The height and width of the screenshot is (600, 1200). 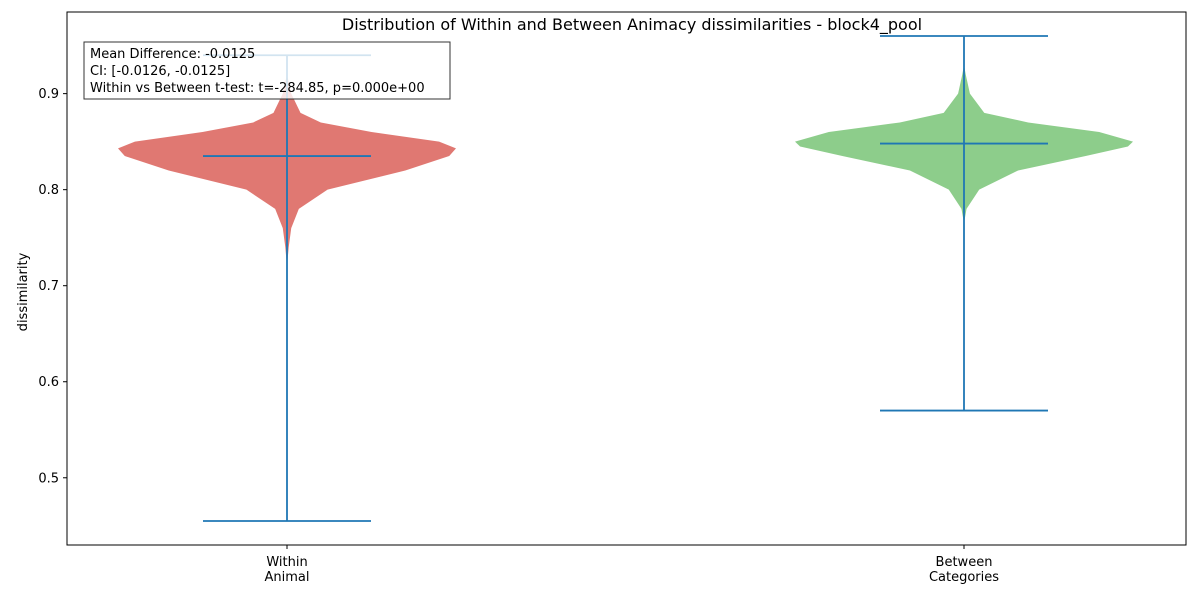 I want to click on y-tick-label: 0.7, so click(x=48, y=286).